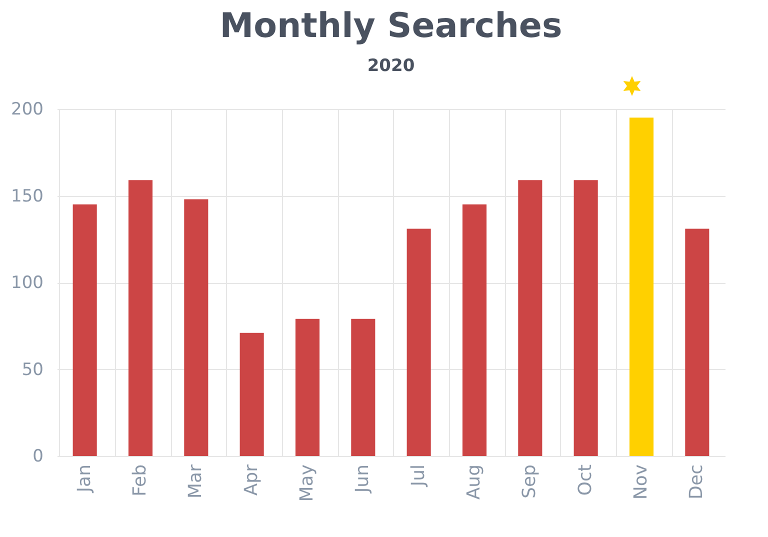 Image resolution: width=768 pixels, height=537 pixels. Describe the element at coordinates (27, 196) in the screenshot. I see `y-tick-label: 150` at that location.